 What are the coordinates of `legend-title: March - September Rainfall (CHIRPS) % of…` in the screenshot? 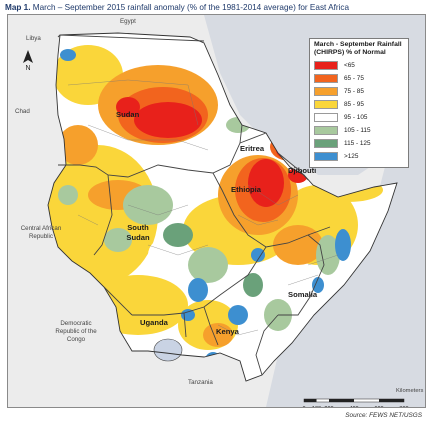 It's located at (358, 48).